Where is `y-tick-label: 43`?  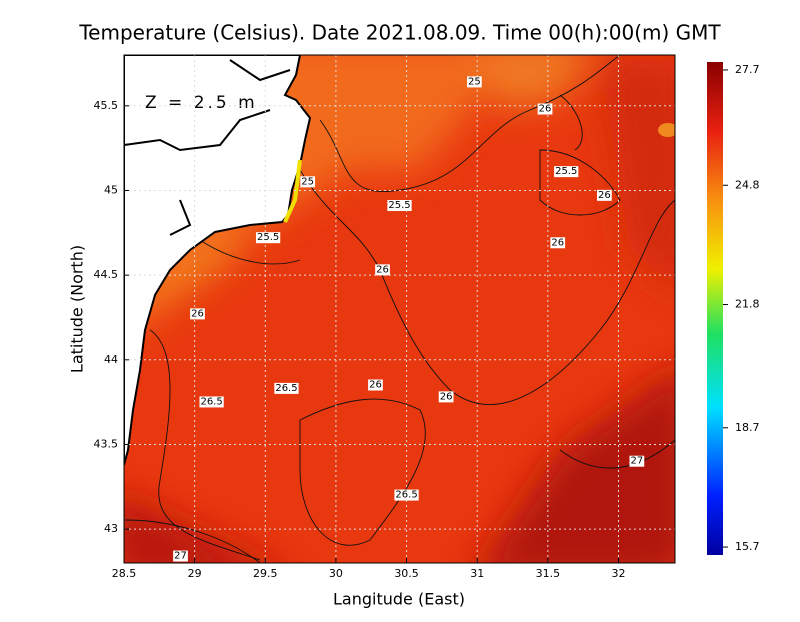
y-tick-label: 43 is located at coordinates (111, 528).